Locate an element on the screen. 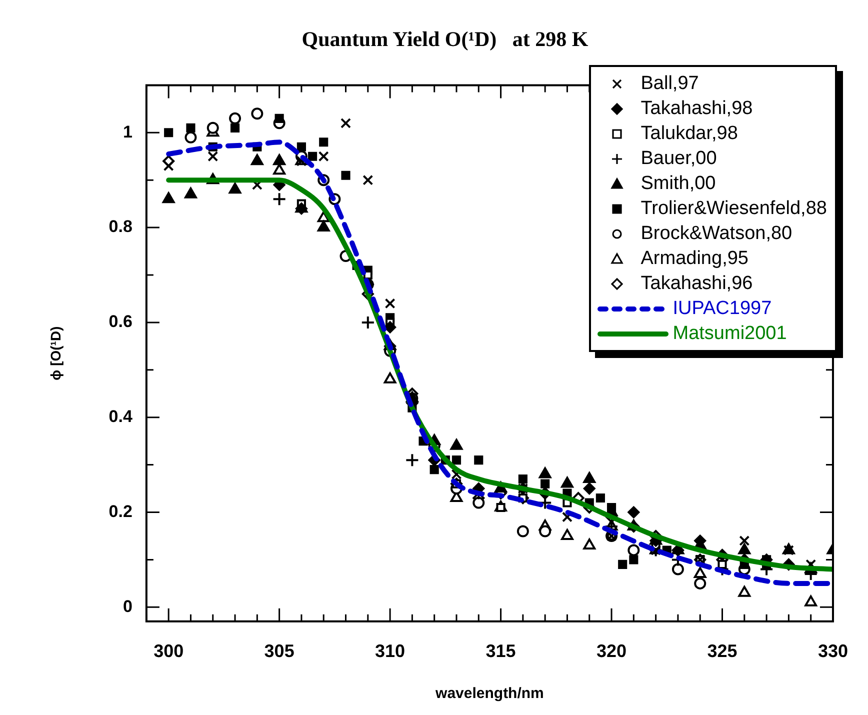 The image size is (868, 715). y-tick-label: 0.2 is located at coordinates (120, 511).